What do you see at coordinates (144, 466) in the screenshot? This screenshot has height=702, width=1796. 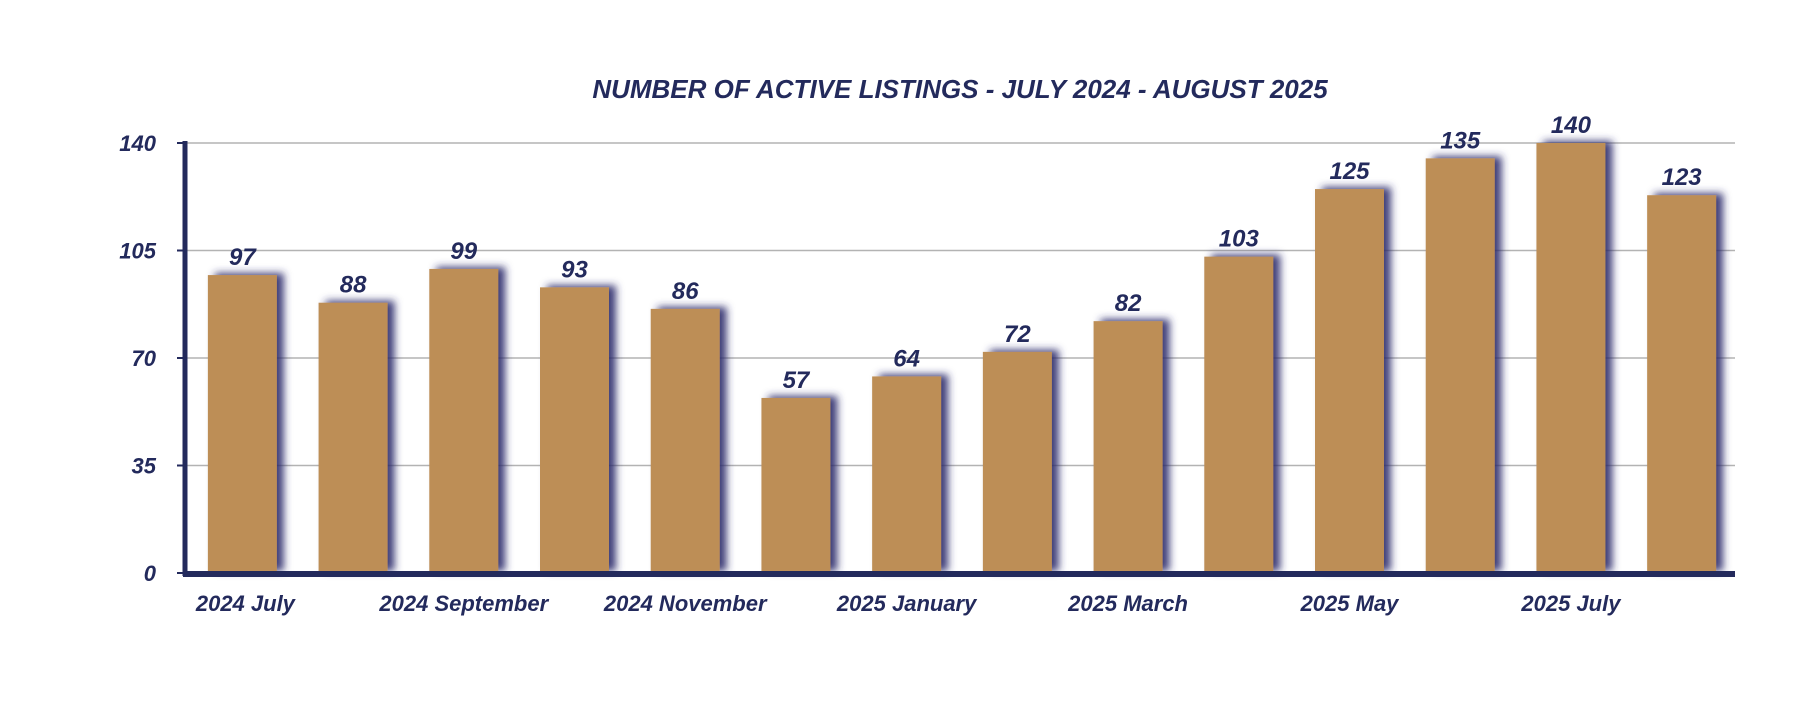 I see `y-tick-label: 35` at bounding box center [144, 466].